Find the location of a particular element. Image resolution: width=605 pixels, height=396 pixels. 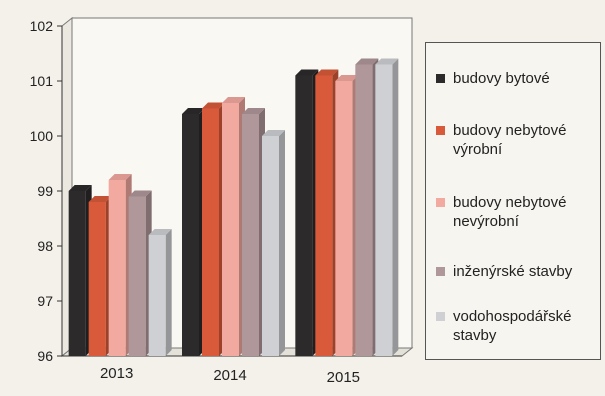

legend-label-1: budovy bytové is located at coordinates (501, 78).